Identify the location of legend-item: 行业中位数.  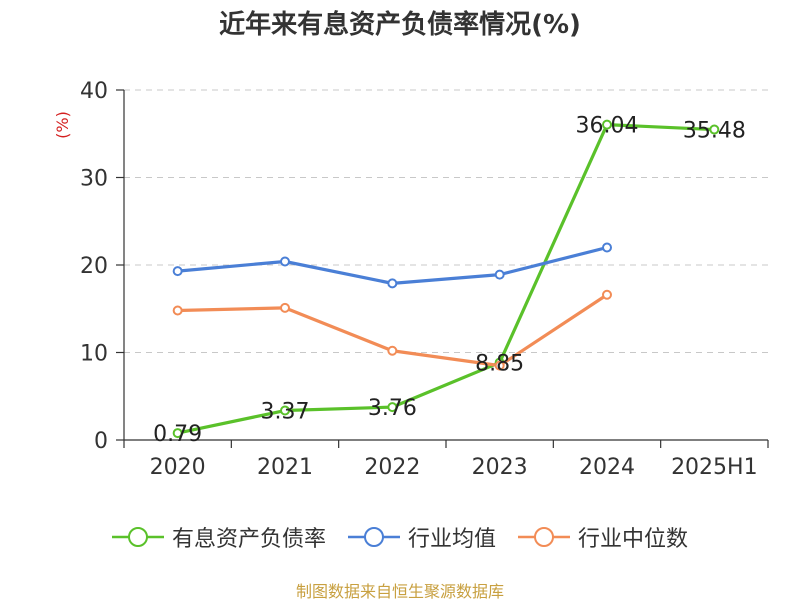
(603, 537).